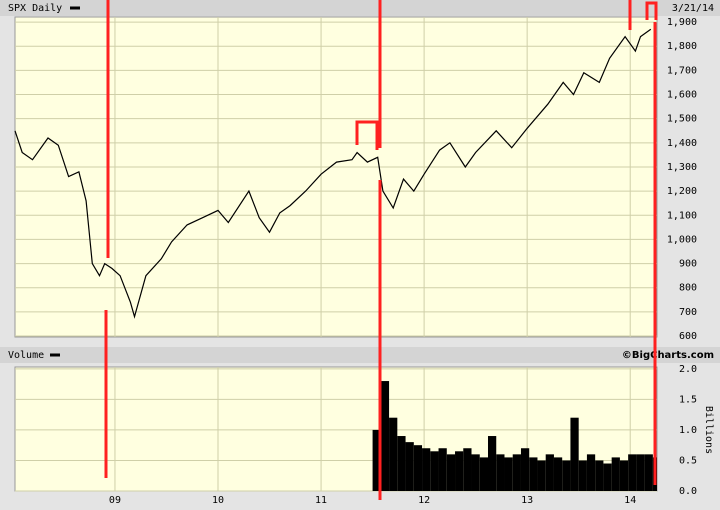 The width and height of the screenshot is (720, 510). I want to click on y-tick-label: 2.0, so click(688, 369).